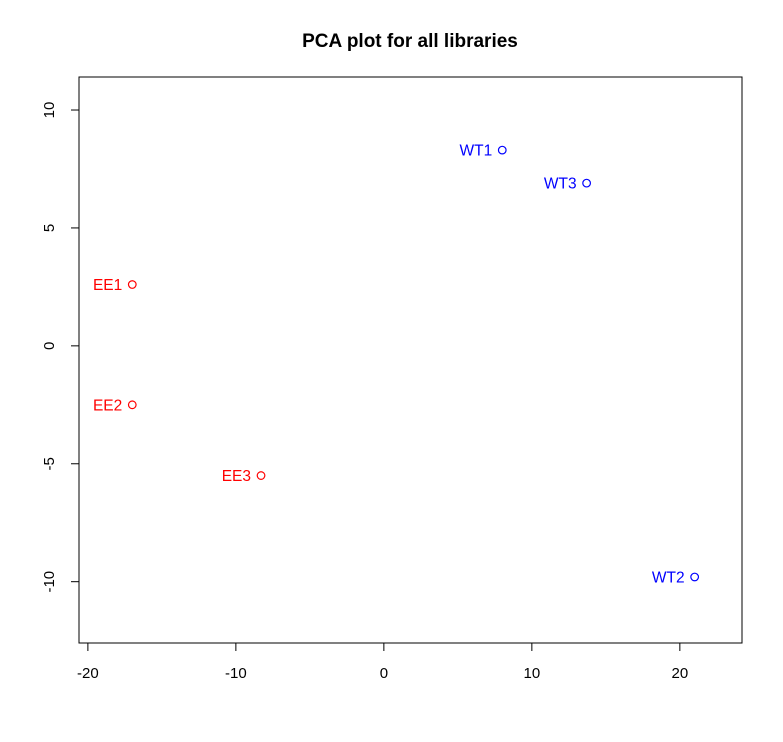 This screenshot has height=742, width=783. What do you see at coordinates (680, 673) in the screenshot?
I see `x-tick-label: 20` at bounding box center [680, 673].